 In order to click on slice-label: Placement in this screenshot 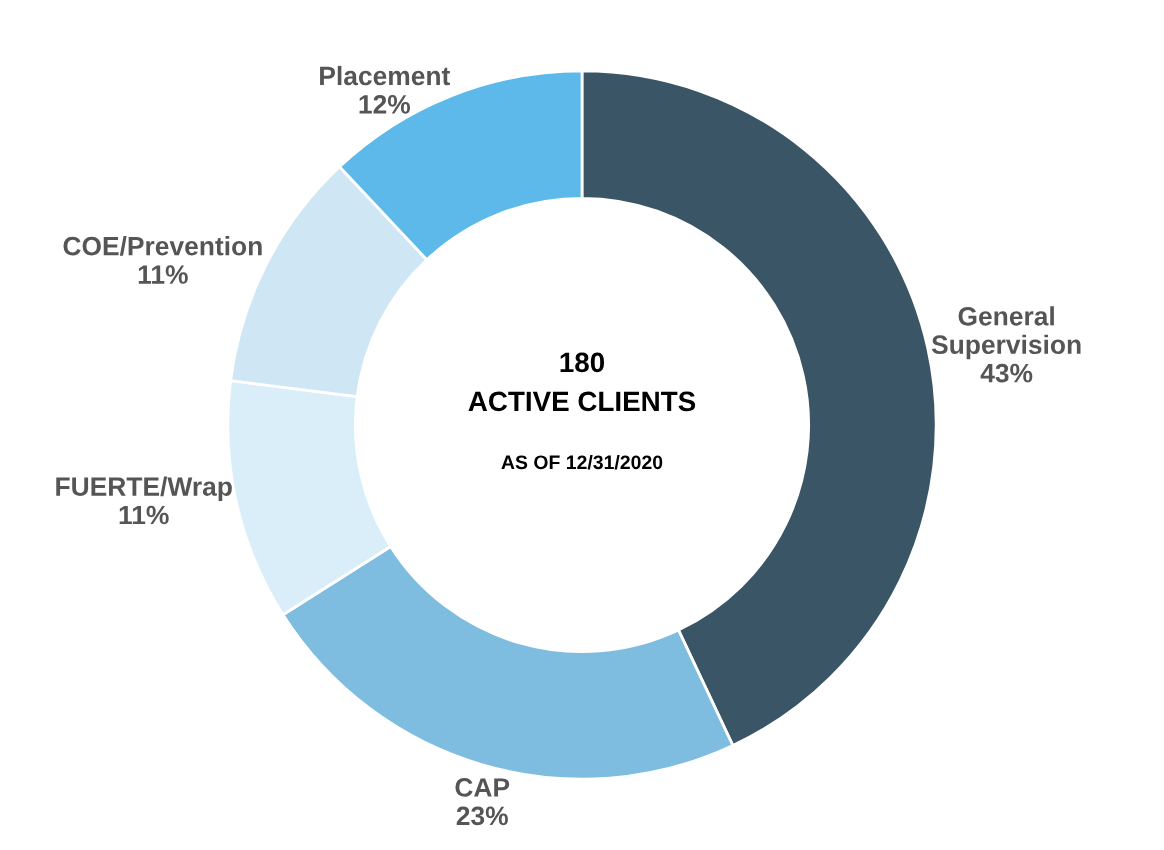, I will do `click(385, 75)`.